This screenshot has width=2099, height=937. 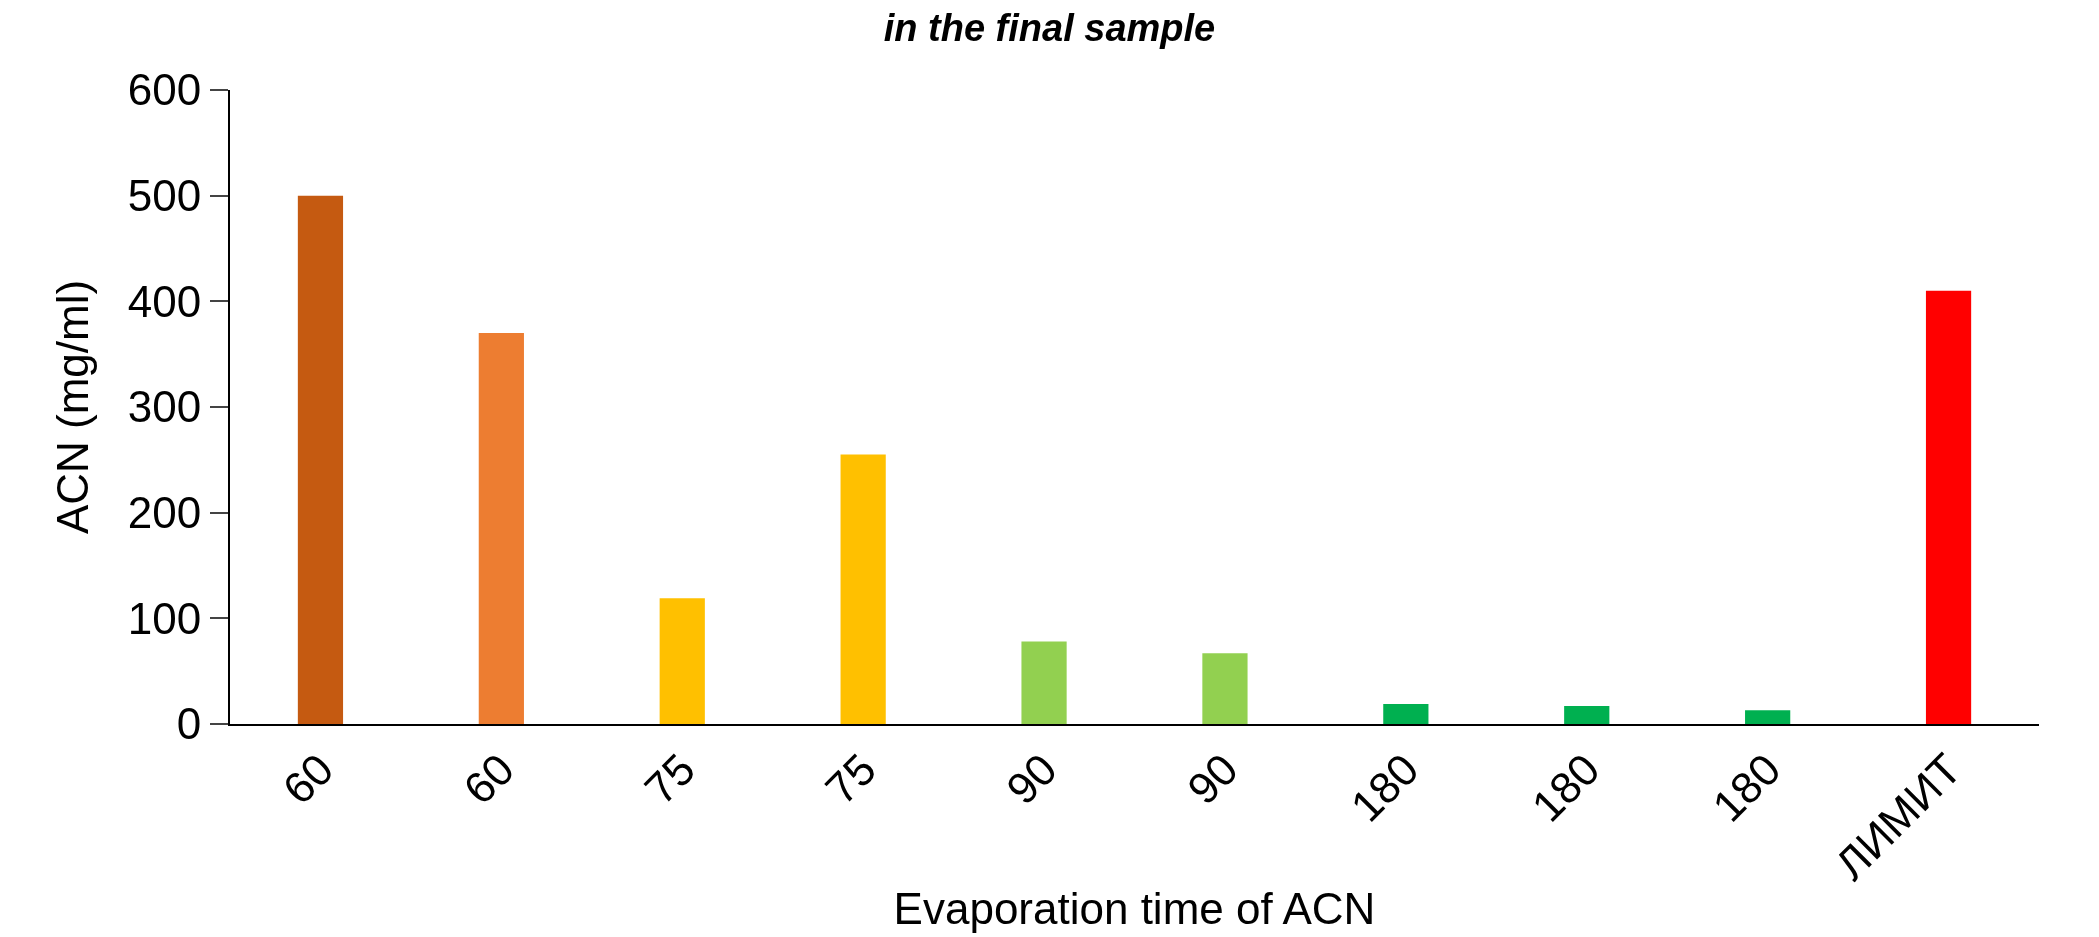 What do you see at coordinates (189, 724) in the screenshot?
I see `y-tick-label: 0` at bounding box center [189, 724].